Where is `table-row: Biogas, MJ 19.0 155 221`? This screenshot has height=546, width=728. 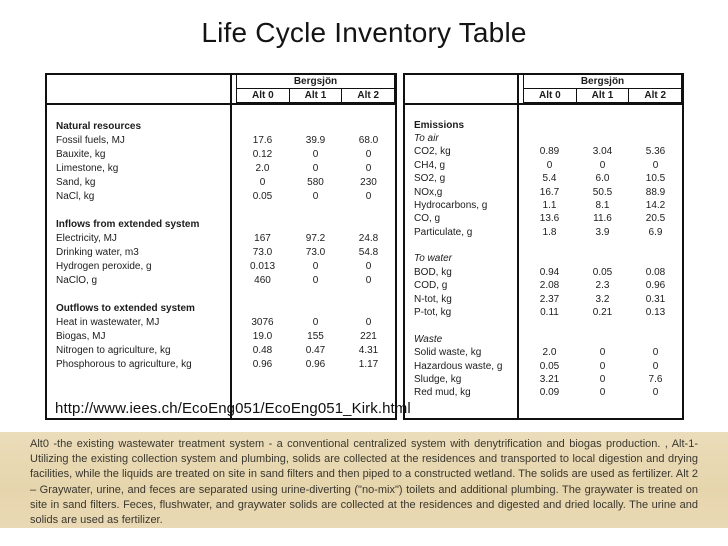
table-row: Biogas, MJ 19.0 155 221 is located at coordinates (221, 336).